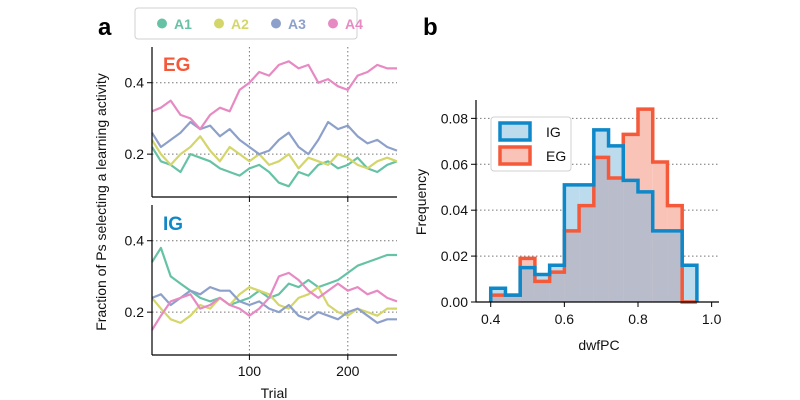 This screenshot has height=400, width=800. Describe the element at coordinates (638, 319) in the screenshot. I see `panel-b-x-tick-label: 0.8` at that location.